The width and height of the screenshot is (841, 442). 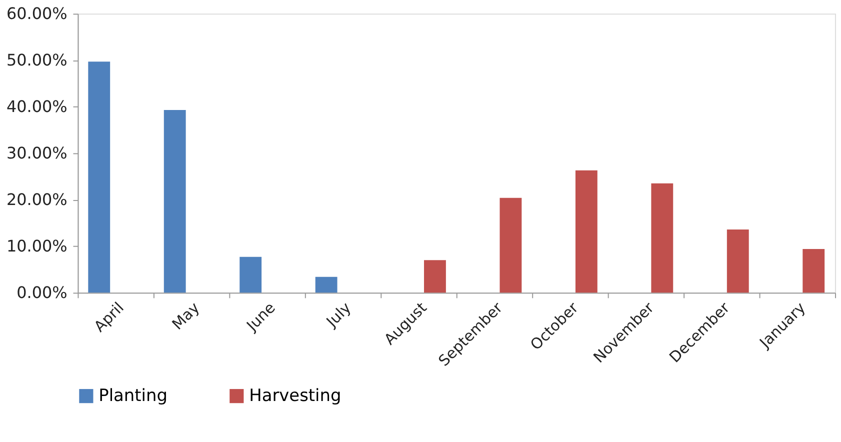 What do you see at coordinates (37, 106) in the screenshot?
I see `y-tick-label: 40.00%` at bounding box center [37, 106].